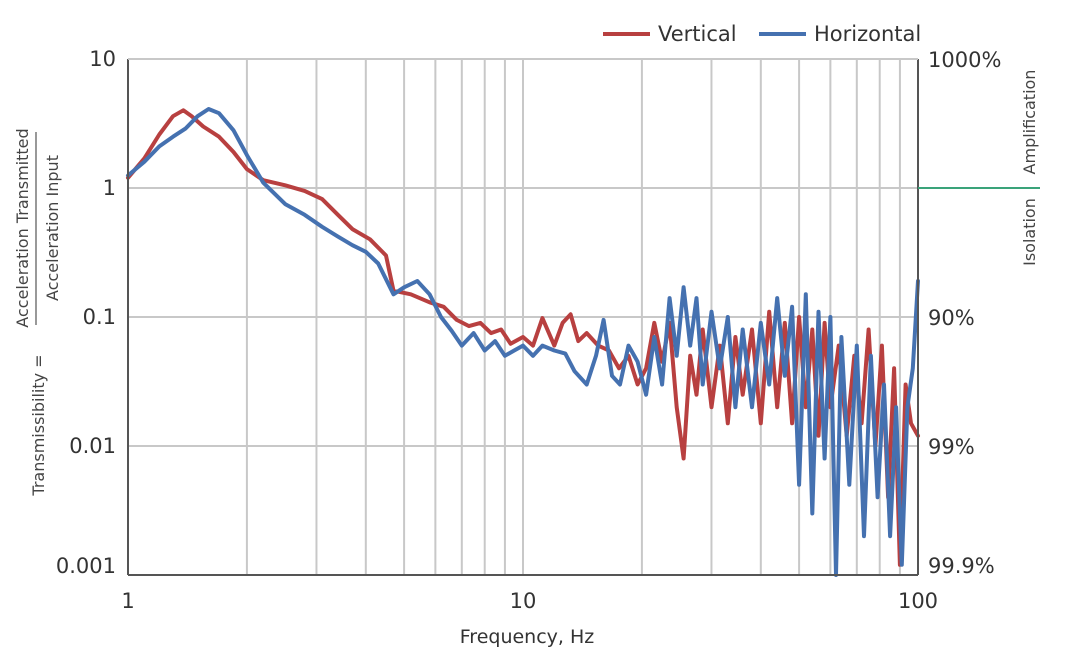  What do you see at coordinates (964, 60) in the screenshot?
I see `right-tick-label: 1000%` at bounding box center [964, 60].